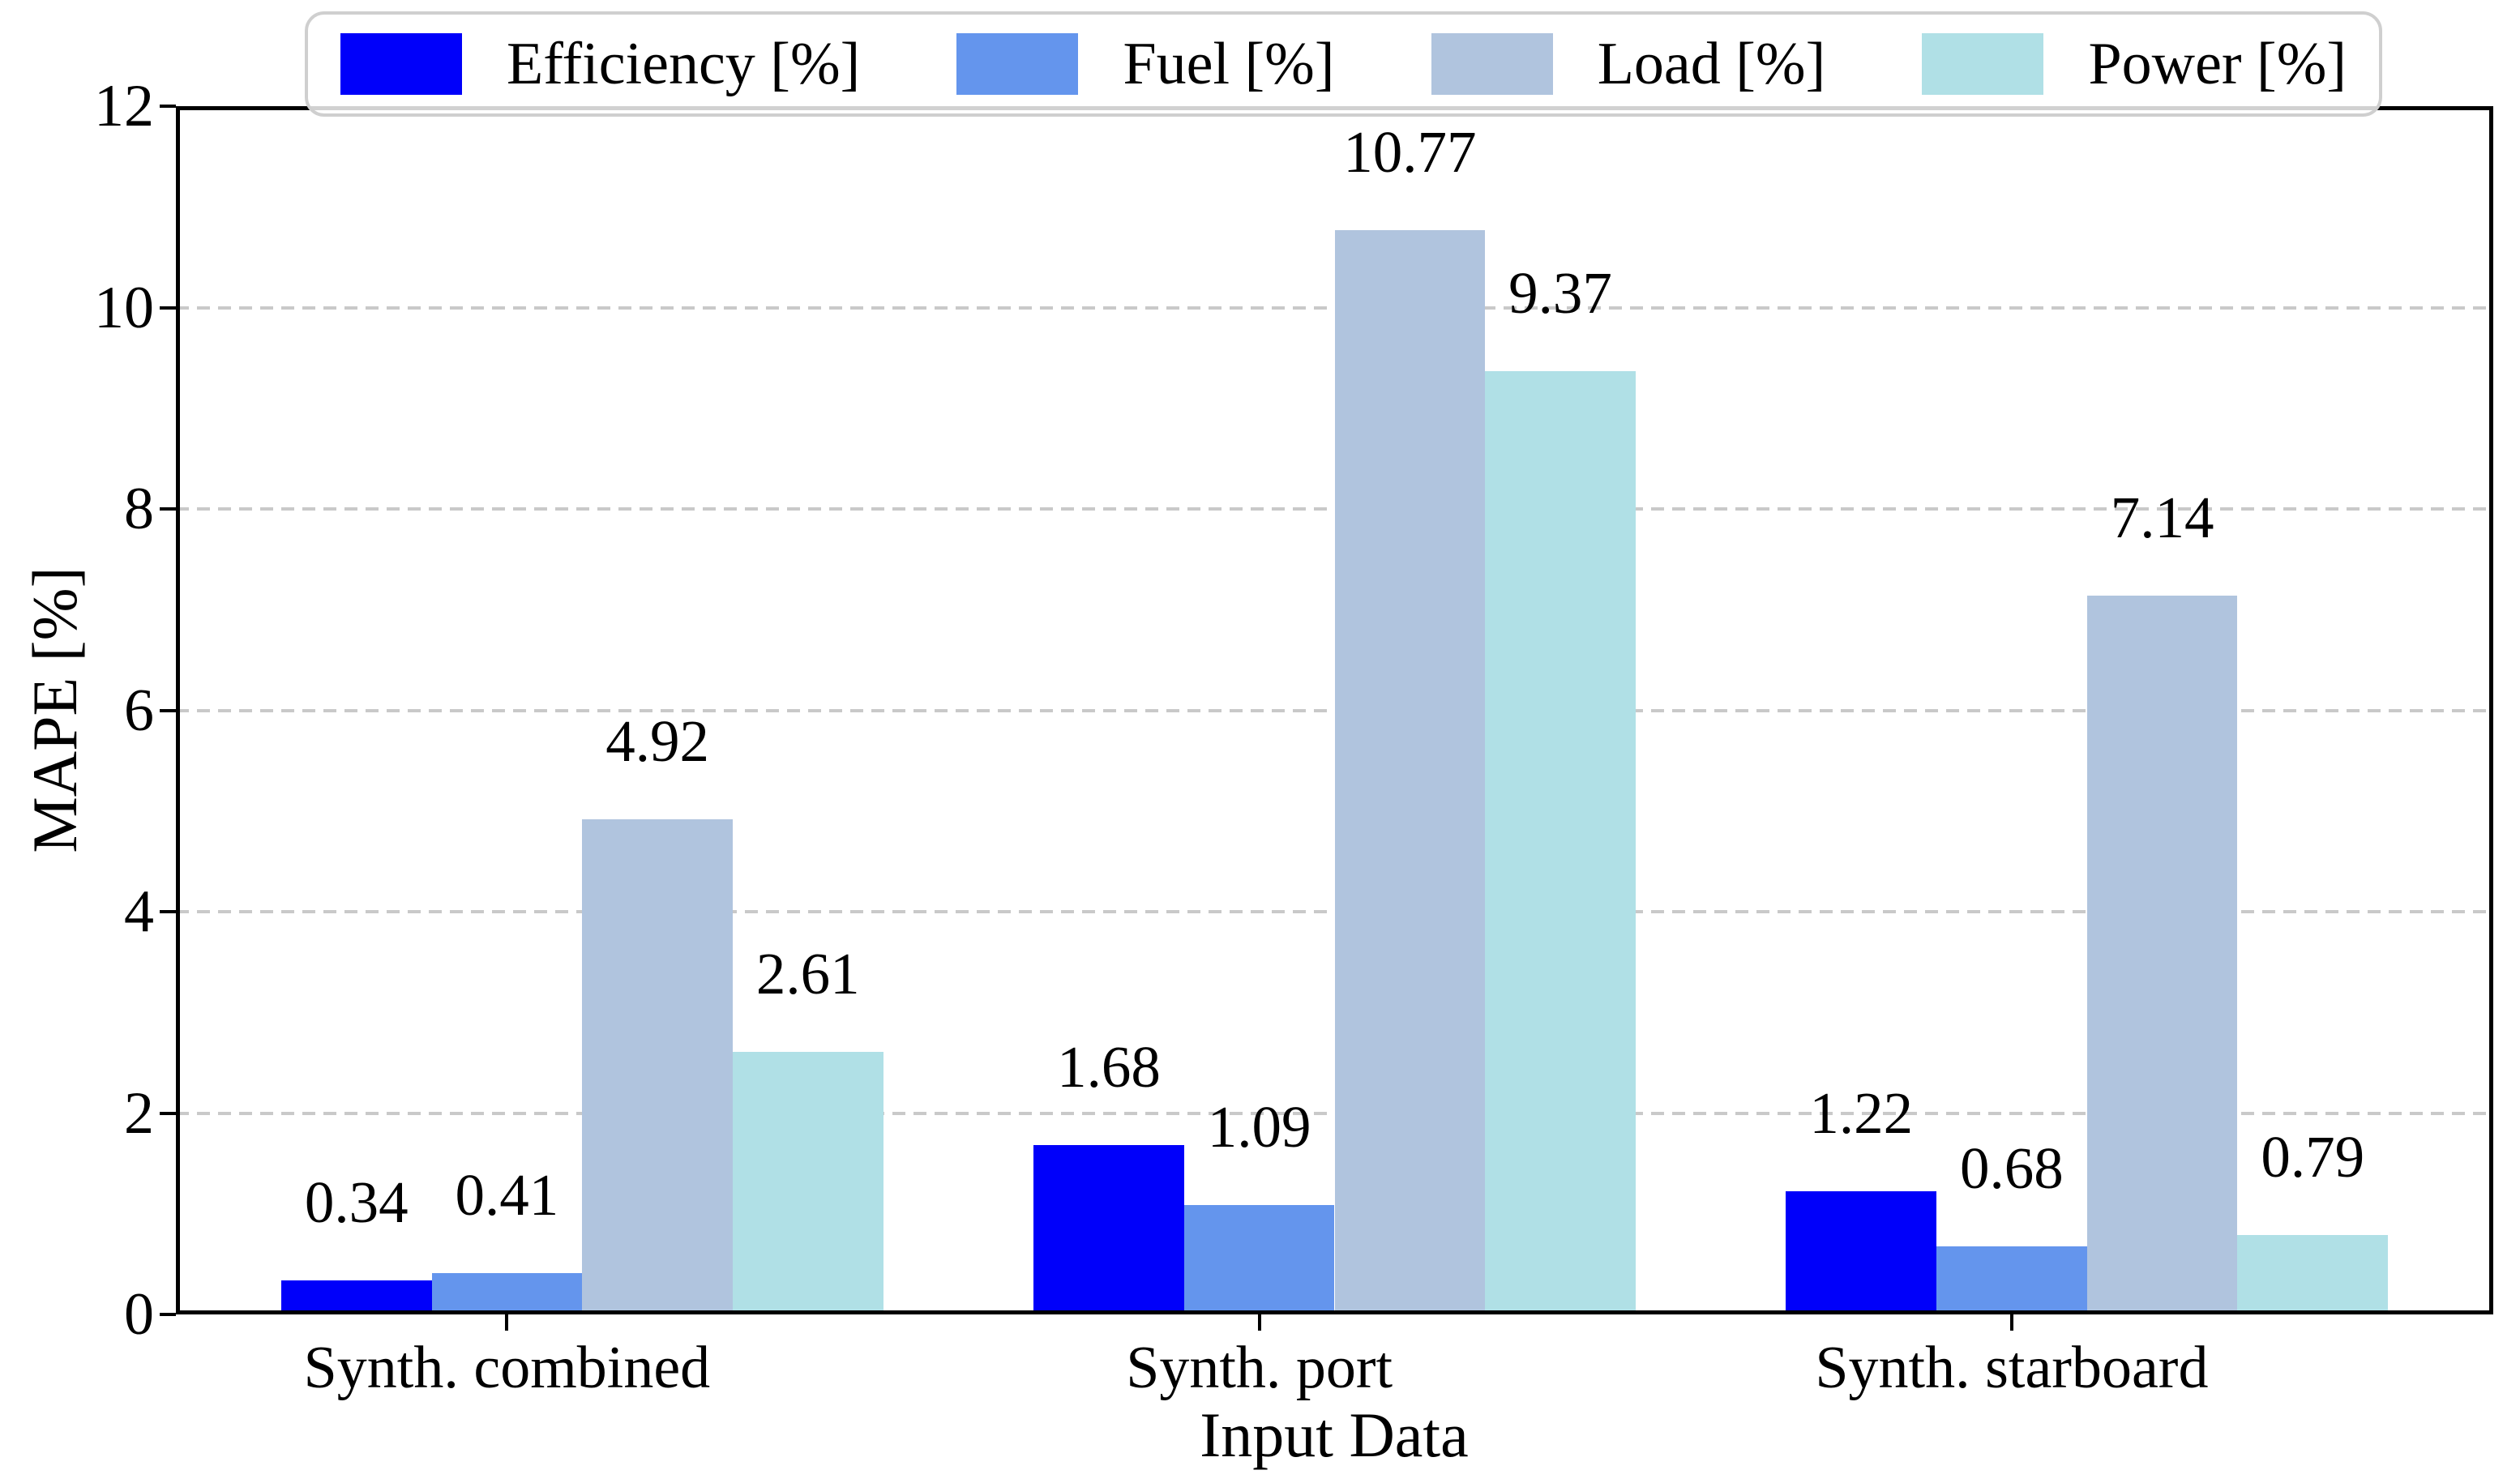 The height and width of the screenshot is (1483, 2520). What do you see at coordinates (1259, 1126) in the screenshot?
I see `bar-value-label: 1.09` at bounding box center [1259, 1126].